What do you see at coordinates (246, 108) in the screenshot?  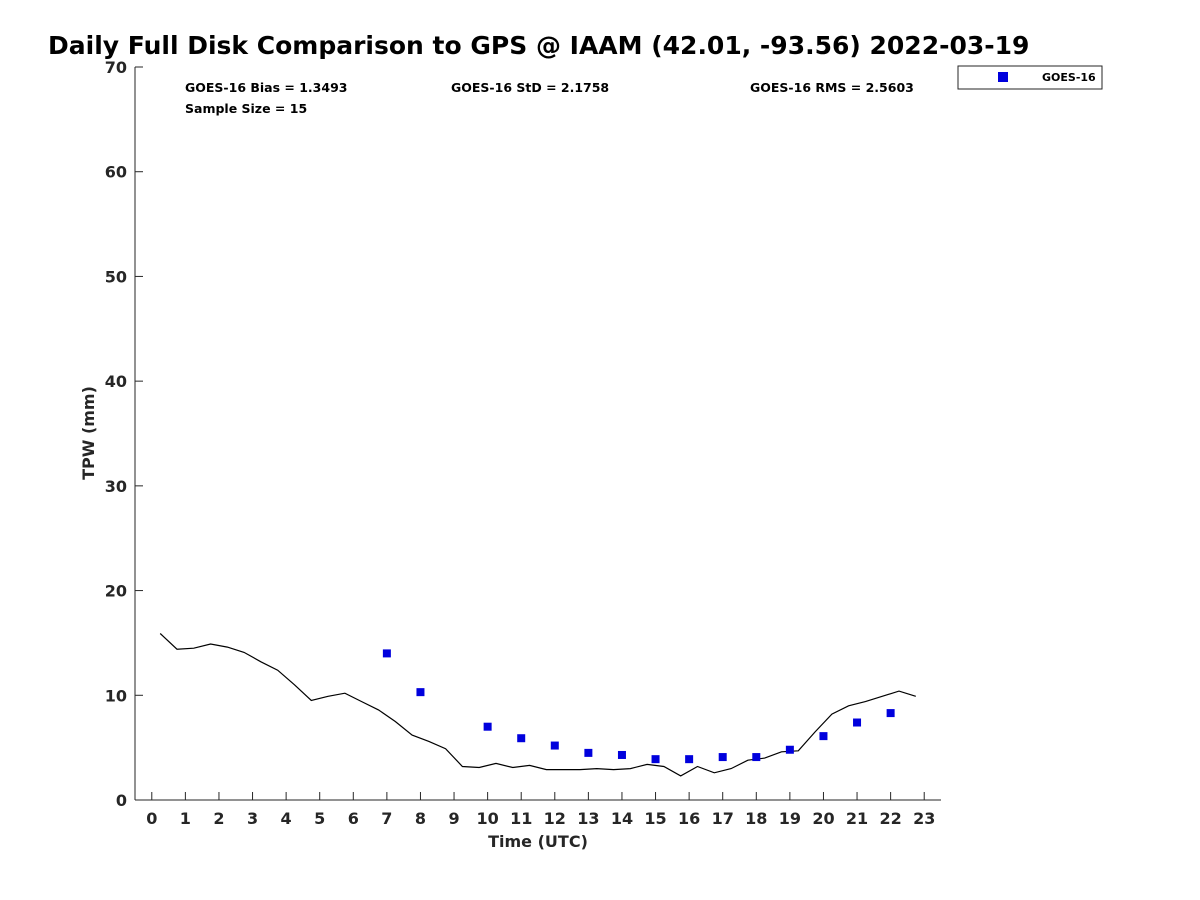 I see `sample-size-stat: Sample Size = 15` at bounding box center [246, 108].